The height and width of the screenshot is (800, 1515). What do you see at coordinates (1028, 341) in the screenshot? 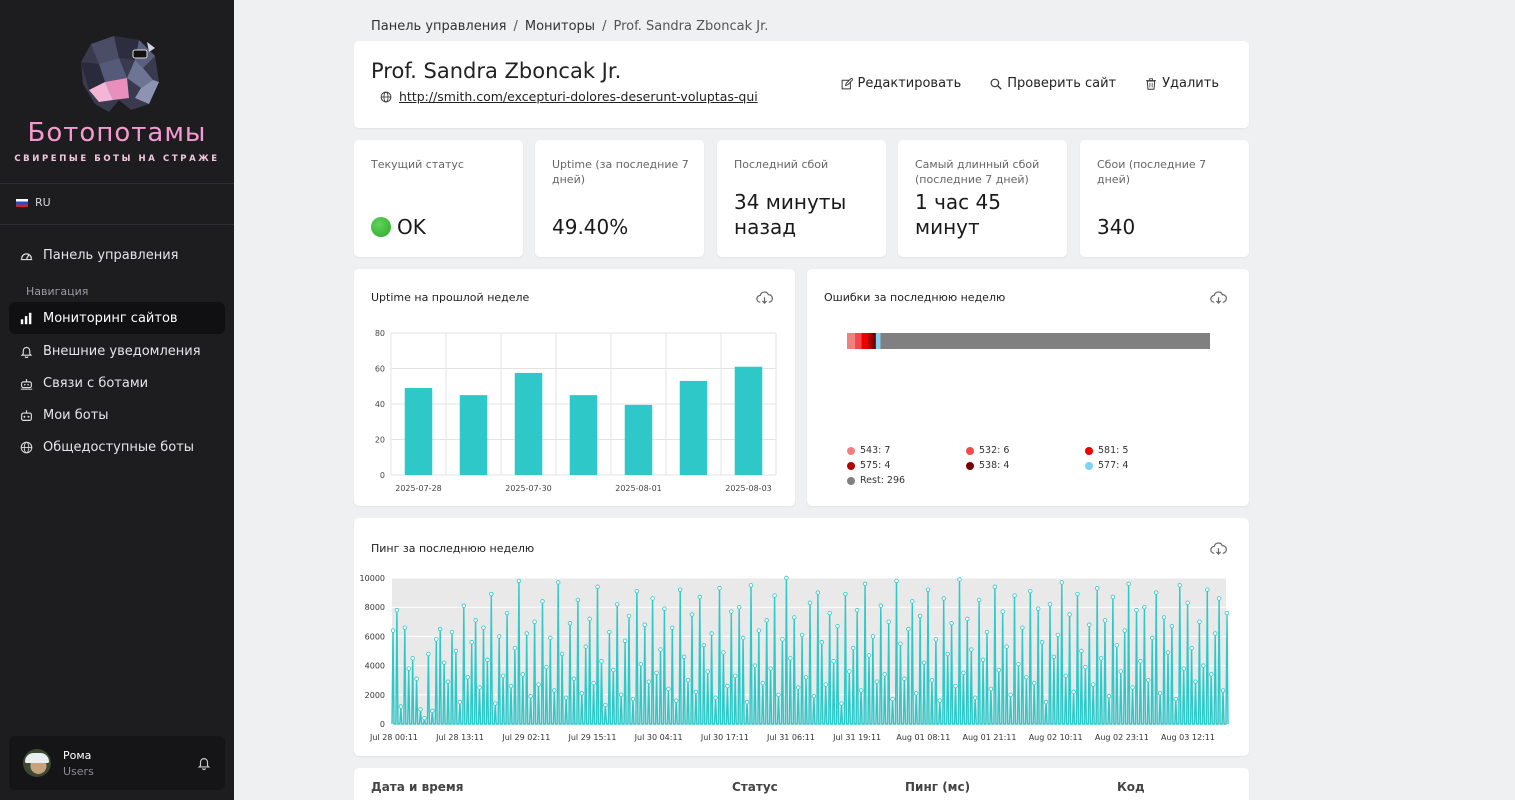
I see `errors-stacked-bar` at bounding box center [1028, 341].